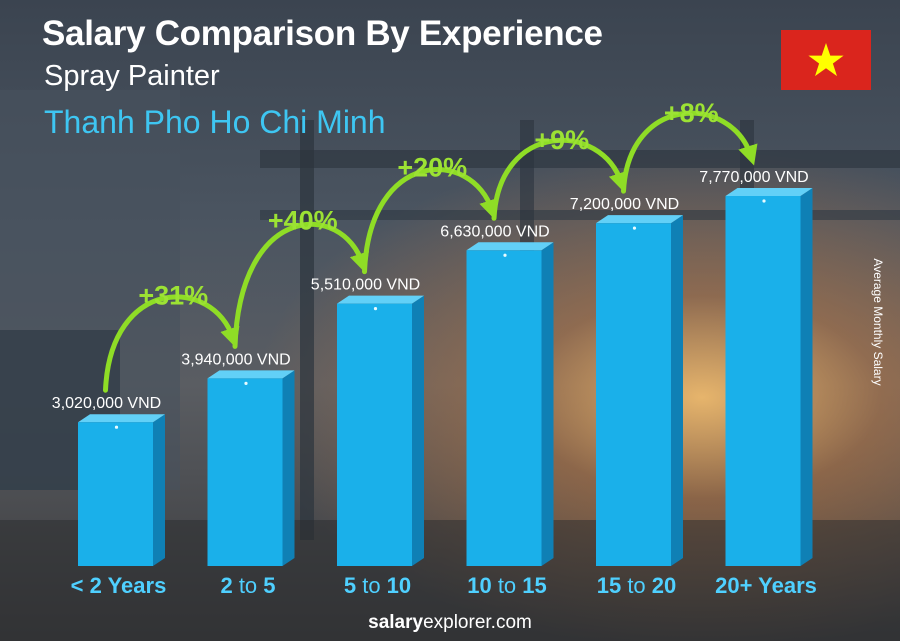 The width and height of the screenshot is (900, 641). I want to click on category-label: 15 to 20, so click(637, 585).